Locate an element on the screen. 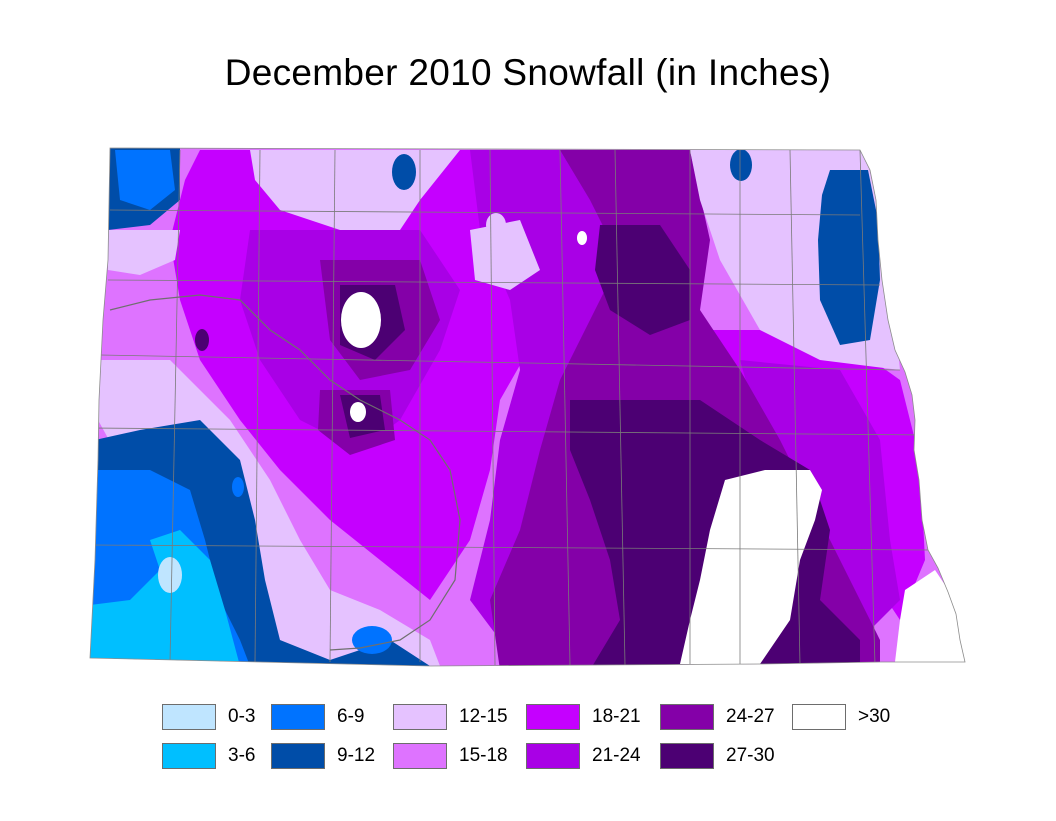 The image size is (1056, 821). zone-12-15-mid is located at coordinates (505, 255).